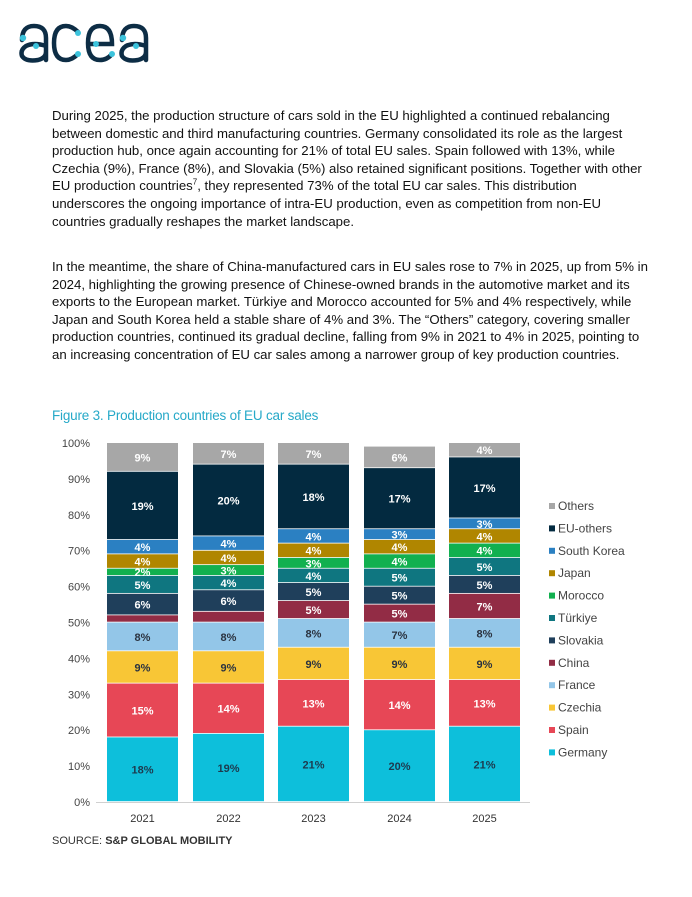  I want to click on y-tick-label: 60%, so click(79, 588).